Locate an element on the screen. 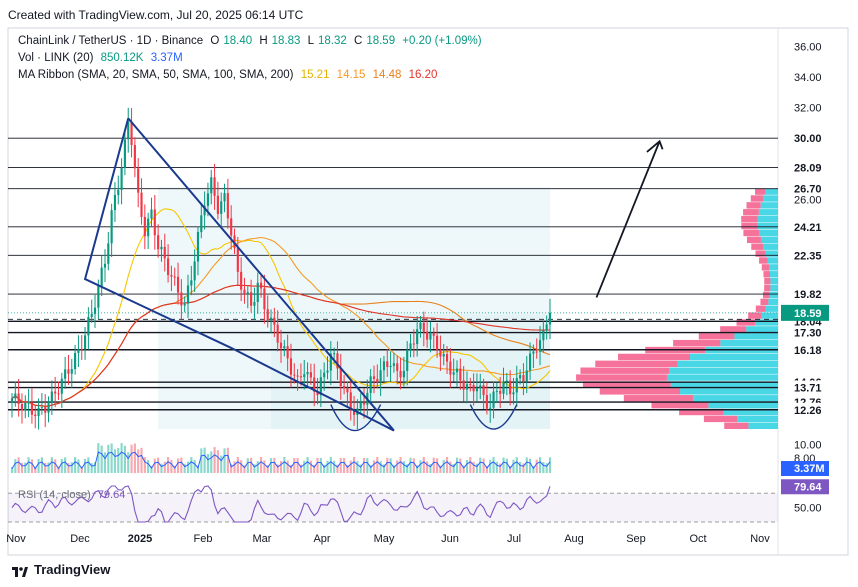  rsi-line is located at coordinates (281, 504).